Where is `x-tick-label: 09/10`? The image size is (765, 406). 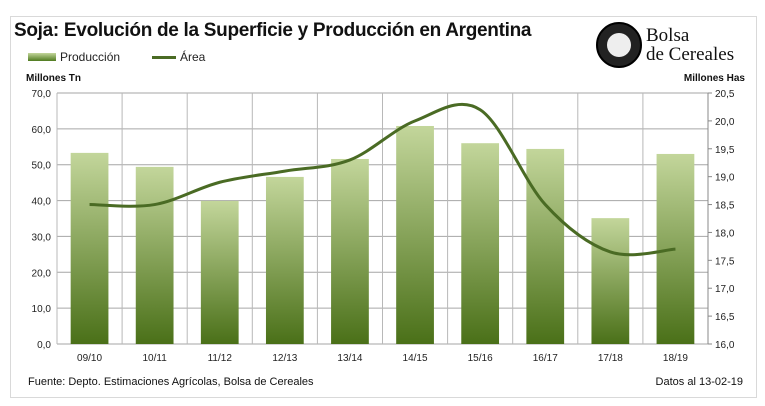 x-tick-label: 09/10 is located at coordinates (89, 358).